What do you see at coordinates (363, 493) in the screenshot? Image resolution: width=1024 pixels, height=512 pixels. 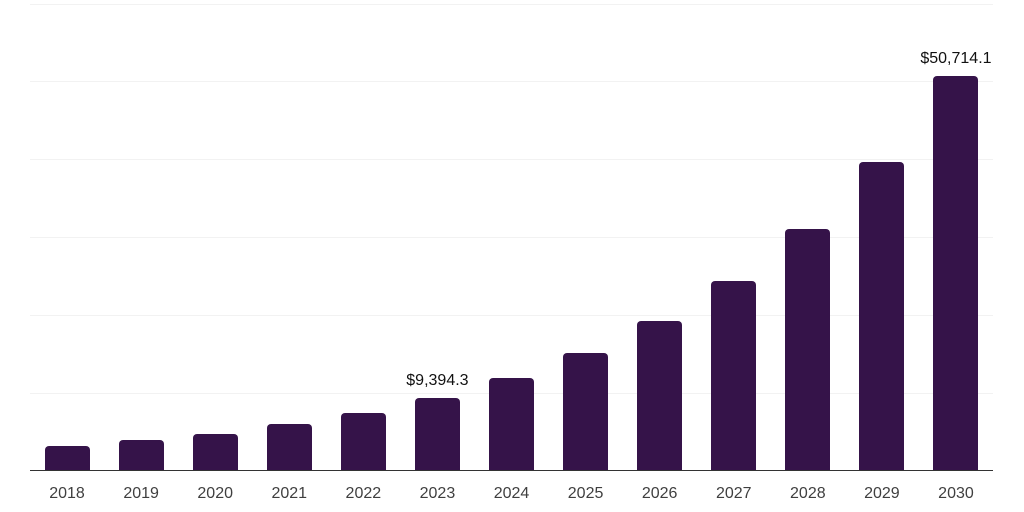 I see `x-tick-label-2022: 2022` at bounding box center [363, 493].